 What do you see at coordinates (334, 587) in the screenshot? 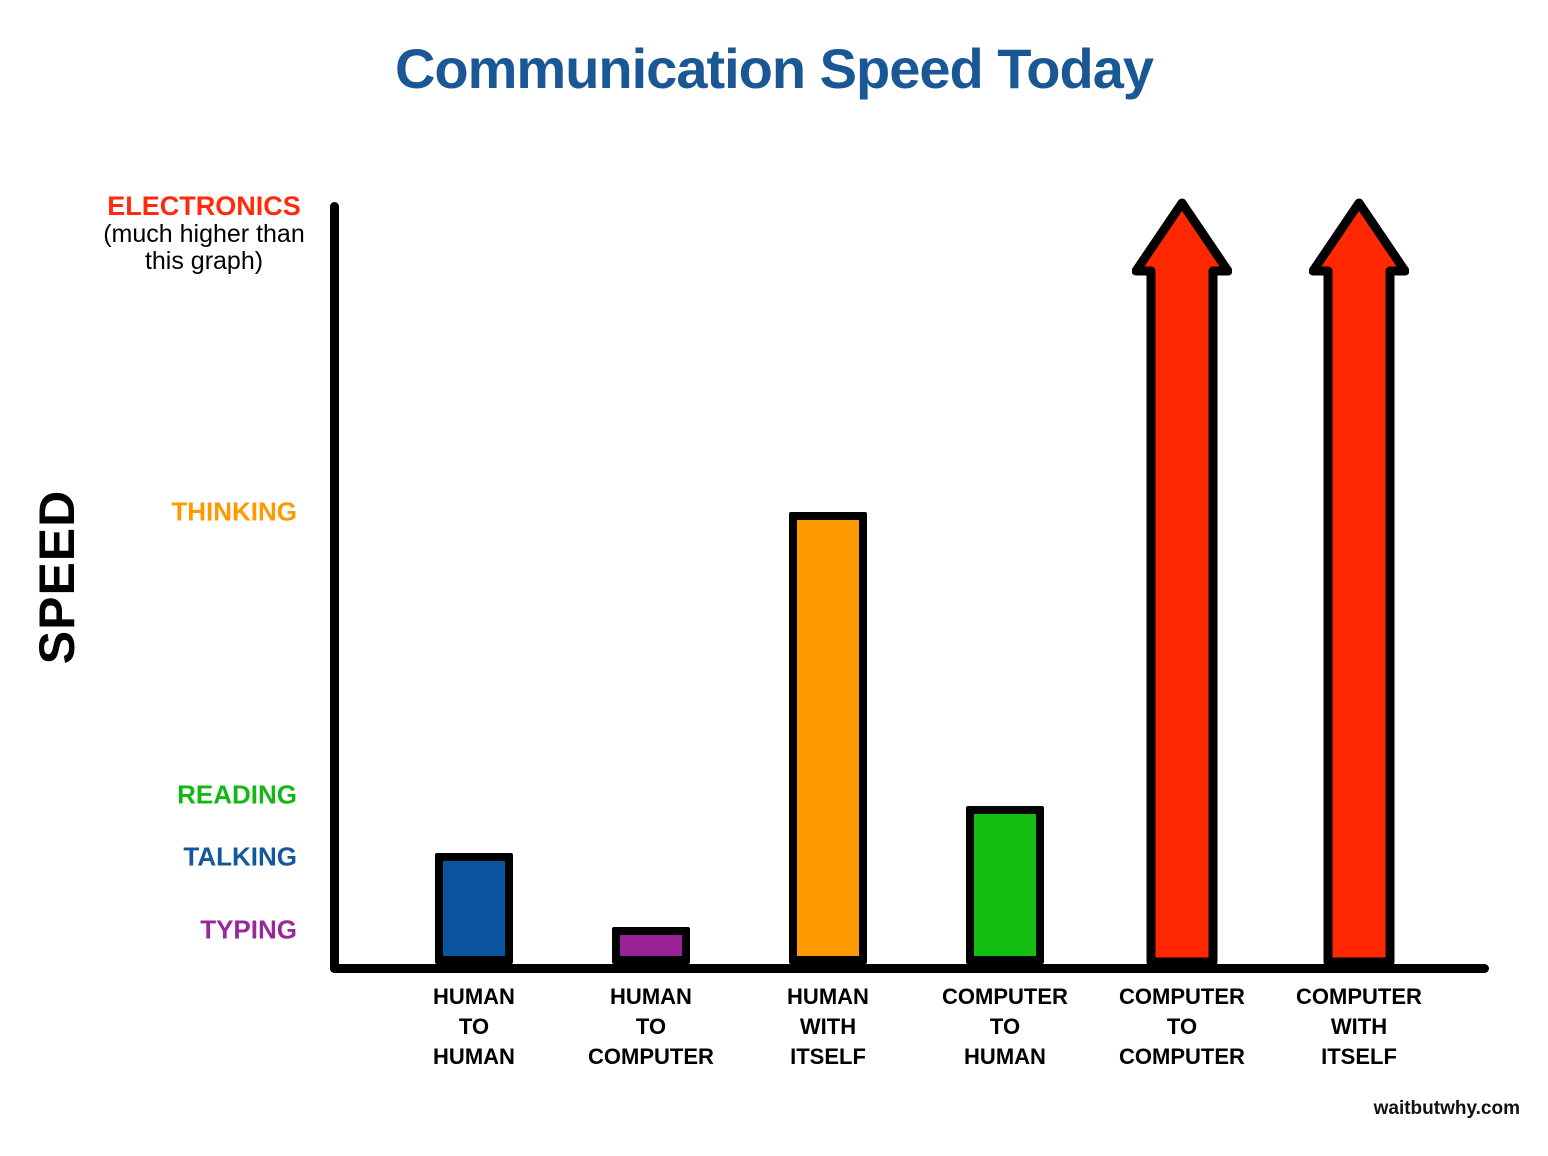
I see `y-axis-line` at bounding box center [334, 587].